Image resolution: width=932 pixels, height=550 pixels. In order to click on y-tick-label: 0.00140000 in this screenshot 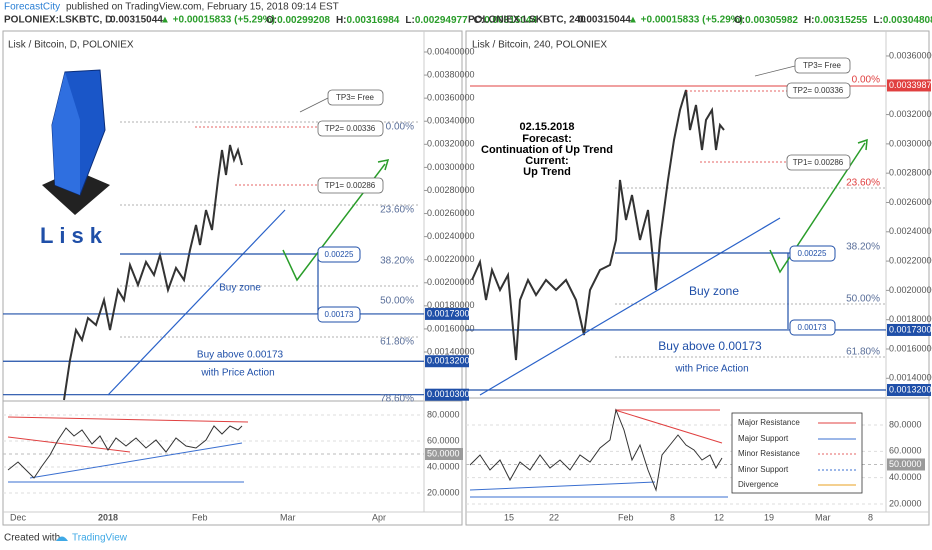, I will do `click(910, 378)`.